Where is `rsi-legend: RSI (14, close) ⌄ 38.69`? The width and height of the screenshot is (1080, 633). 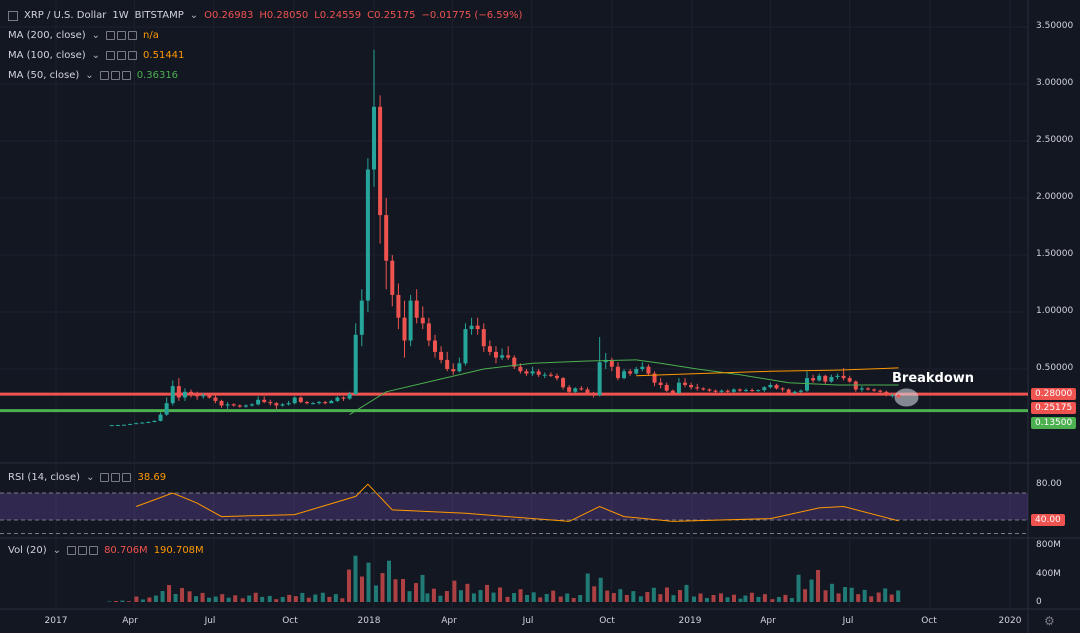
rsi-legend: RSI (14, close) ⌄ 38.69 is located at coordinates (87, 477).